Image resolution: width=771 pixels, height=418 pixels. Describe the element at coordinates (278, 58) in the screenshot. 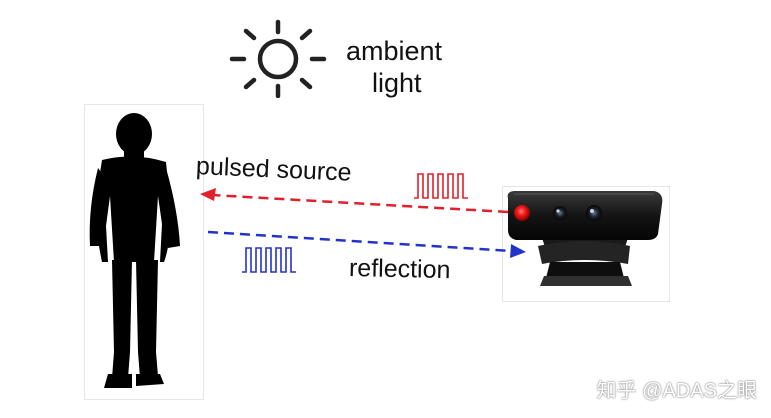

I see `sun-icon` at that location.